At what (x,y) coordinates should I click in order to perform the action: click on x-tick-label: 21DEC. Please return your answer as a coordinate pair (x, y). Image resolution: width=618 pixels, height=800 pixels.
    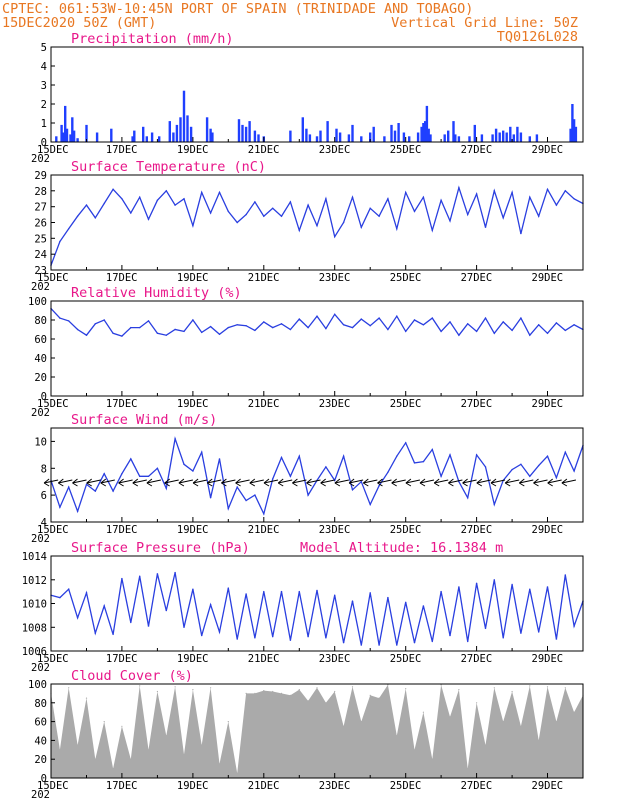
    Looking at the image, I should click on (264, 786).